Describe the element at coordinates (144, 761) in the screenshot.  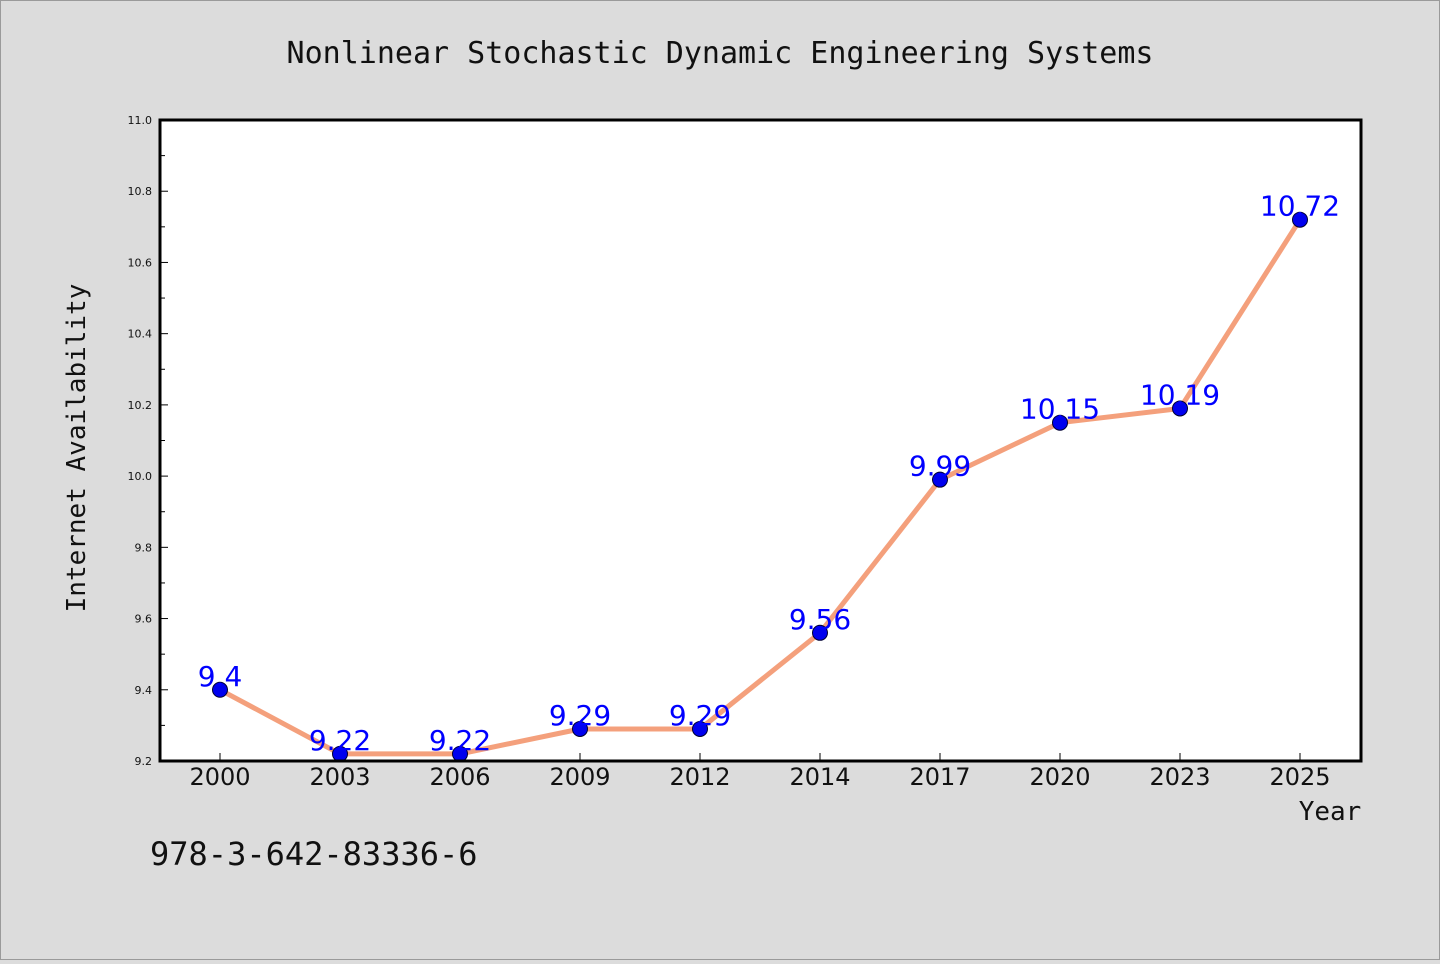
I see `y-tick-label: 9.2` at that location.